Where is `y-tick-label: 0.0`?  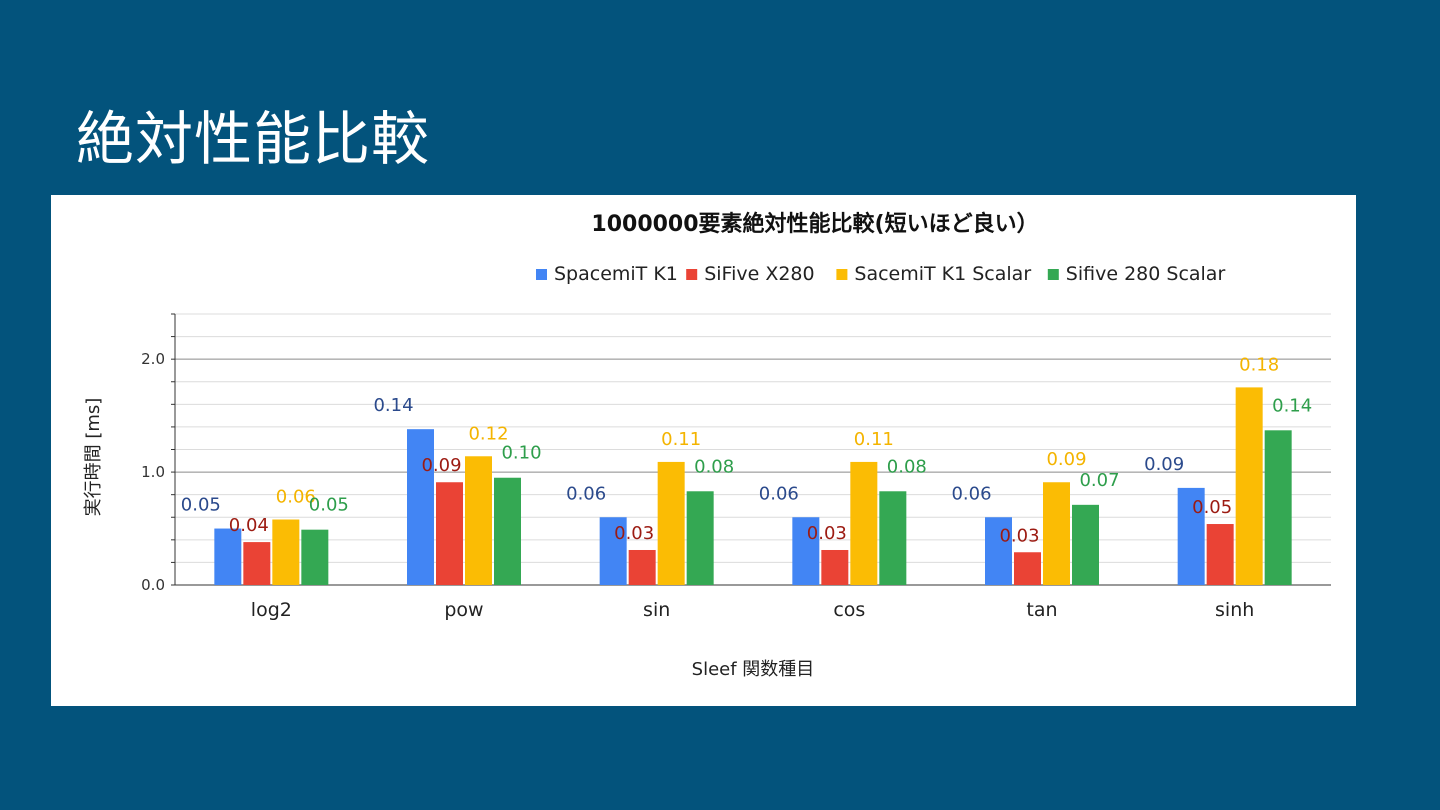
y-tick-label: 0.0 is located at coordinates (153, 585).